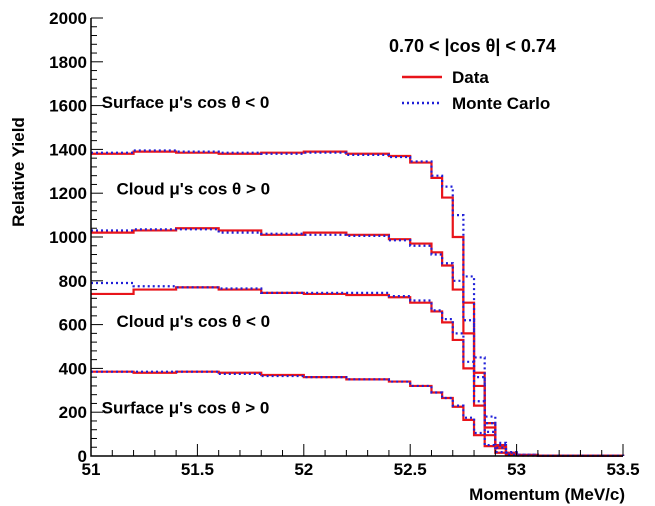 The height and width of the screenshot is (506, 655). What do you see at coordinates (73, 281) in the screenshot?
I see `y-tick-label: 800` at bounding box center [73, 281].